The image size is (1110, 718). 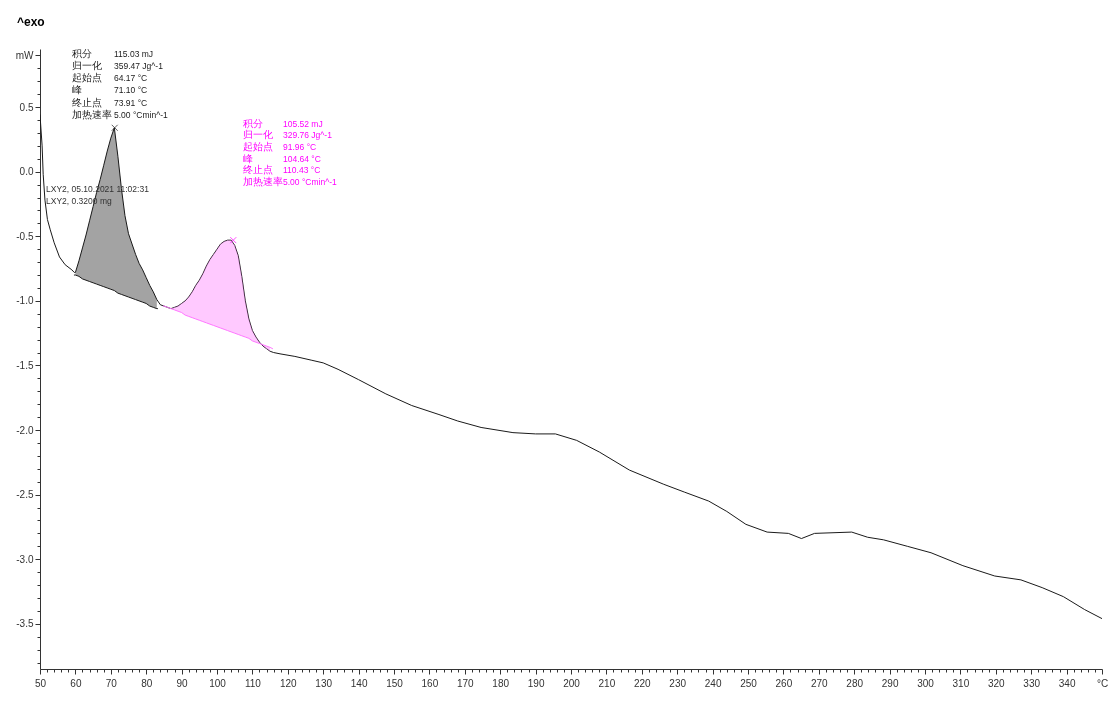 What do you see at coordinates (182, 683) in the screenshot?
I see `x-tick-label: 90` at bounding box center [182, 683].